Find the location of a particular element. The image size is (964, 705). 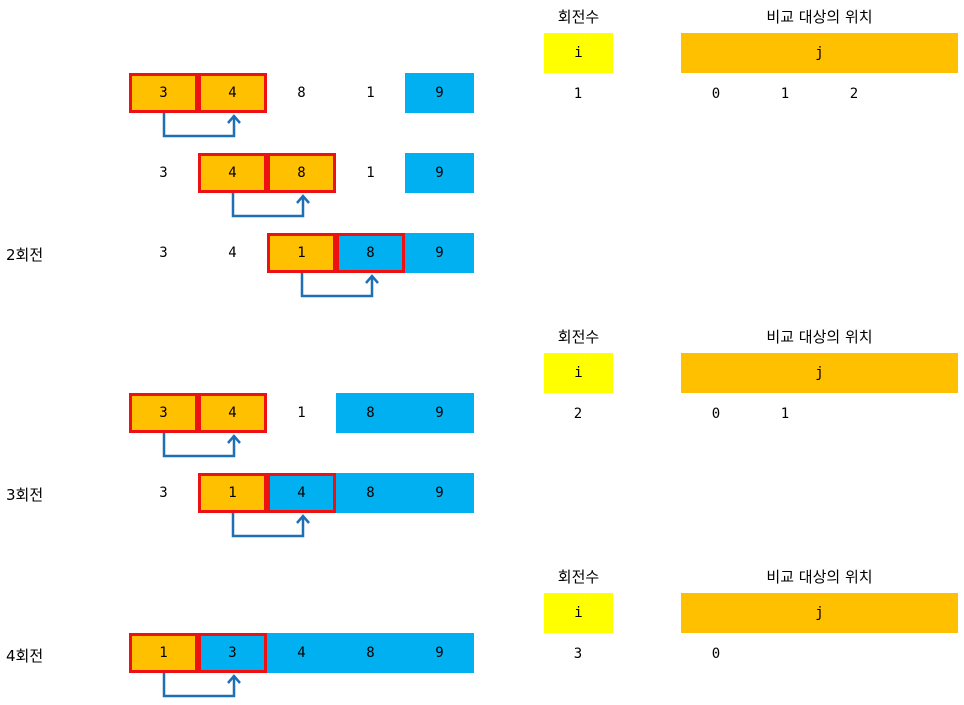

i-value: 2 is located at coordinates (578, 414).